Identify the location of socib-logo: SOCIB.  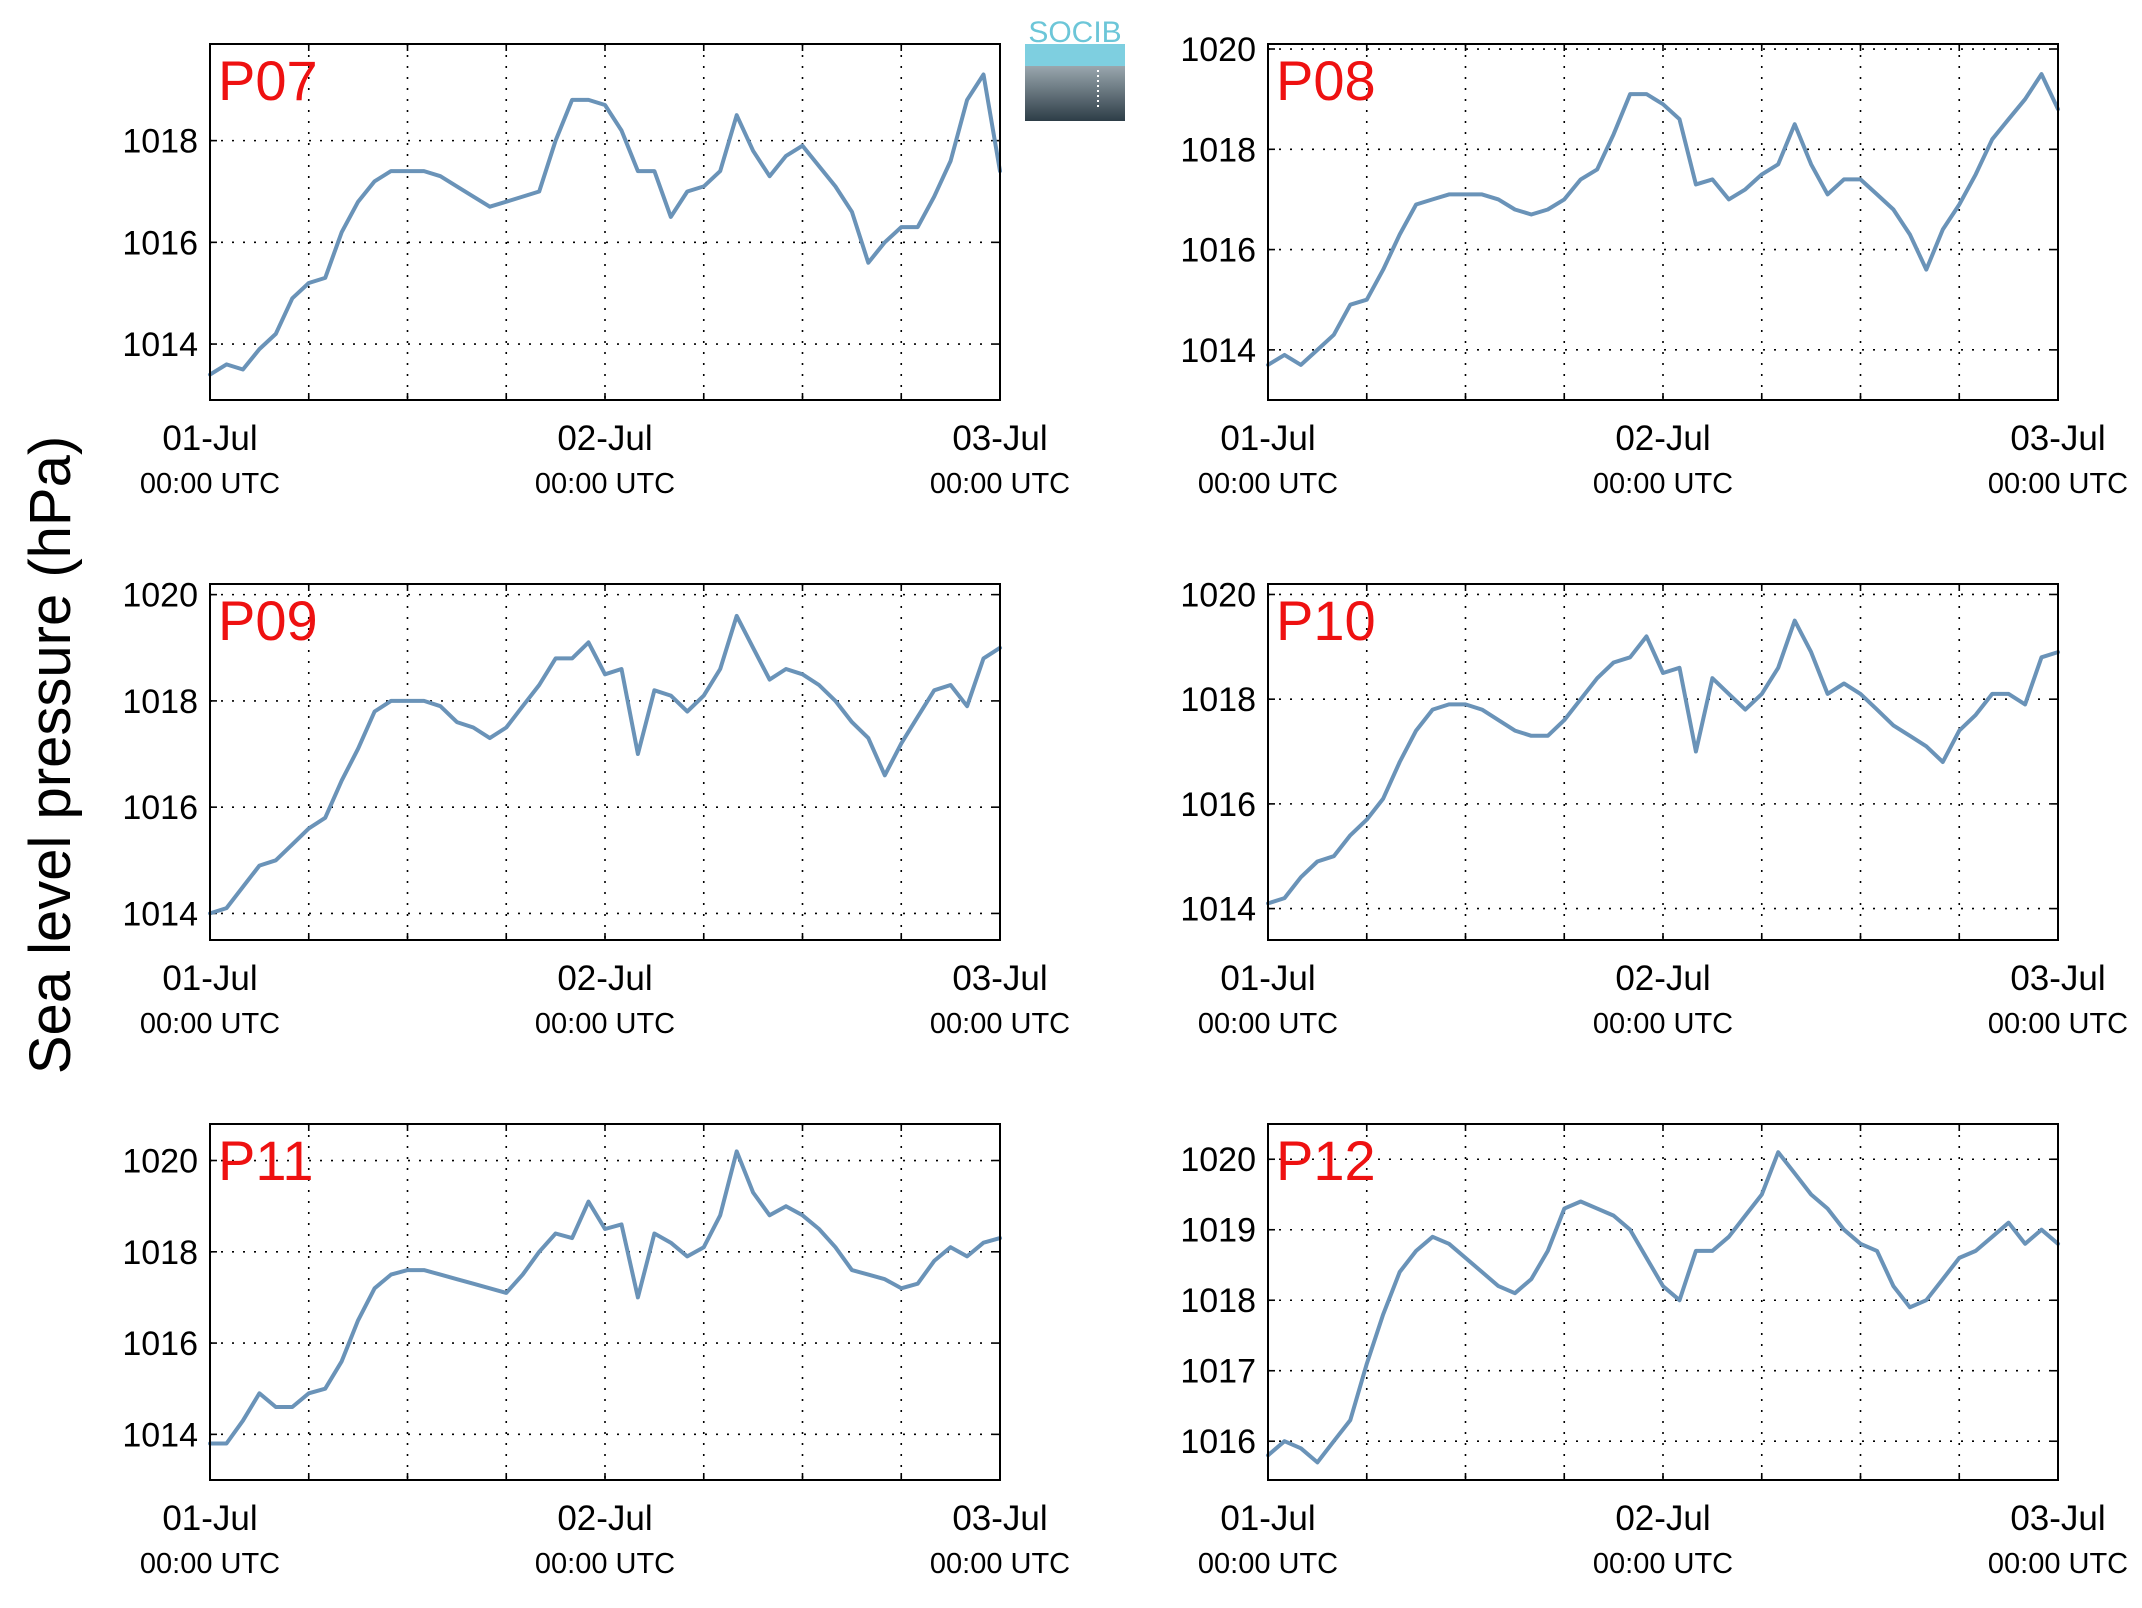
(1075, 68).